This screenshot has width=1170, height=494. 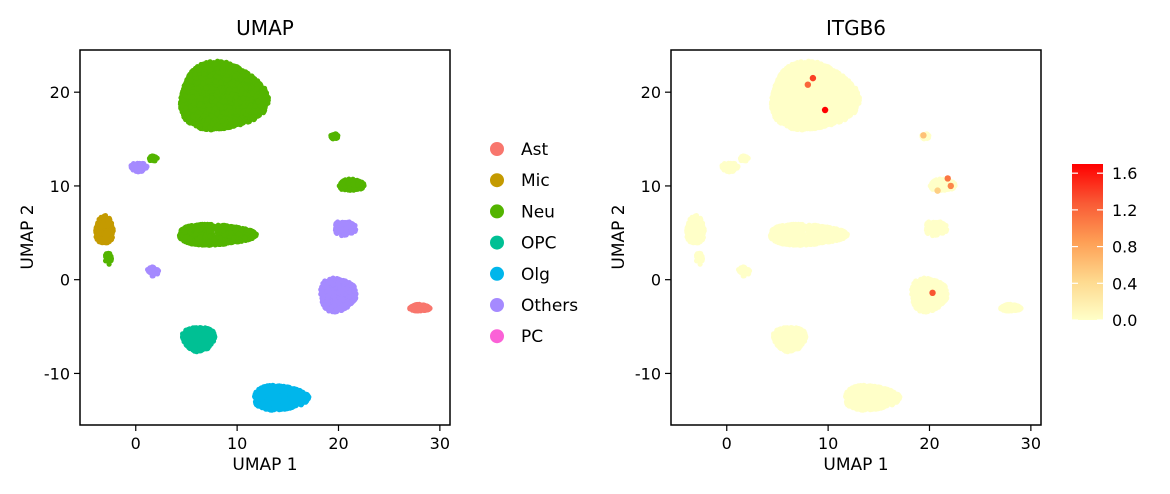 I want to click on umap-title: UMAP, so click(x=265, y=28).